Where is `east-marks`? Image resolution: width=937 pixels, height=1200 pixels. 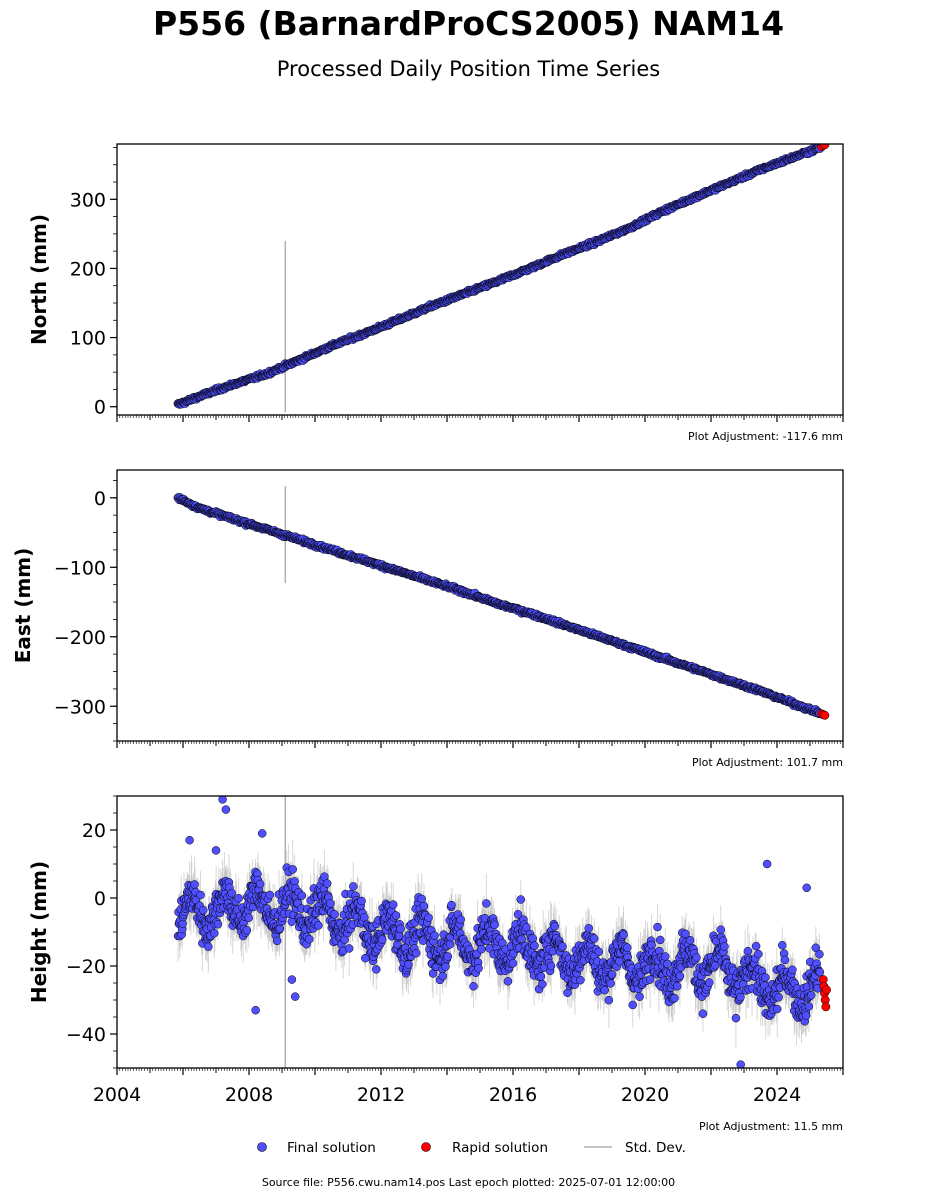 east-marks is located at coordinates (501, 602).